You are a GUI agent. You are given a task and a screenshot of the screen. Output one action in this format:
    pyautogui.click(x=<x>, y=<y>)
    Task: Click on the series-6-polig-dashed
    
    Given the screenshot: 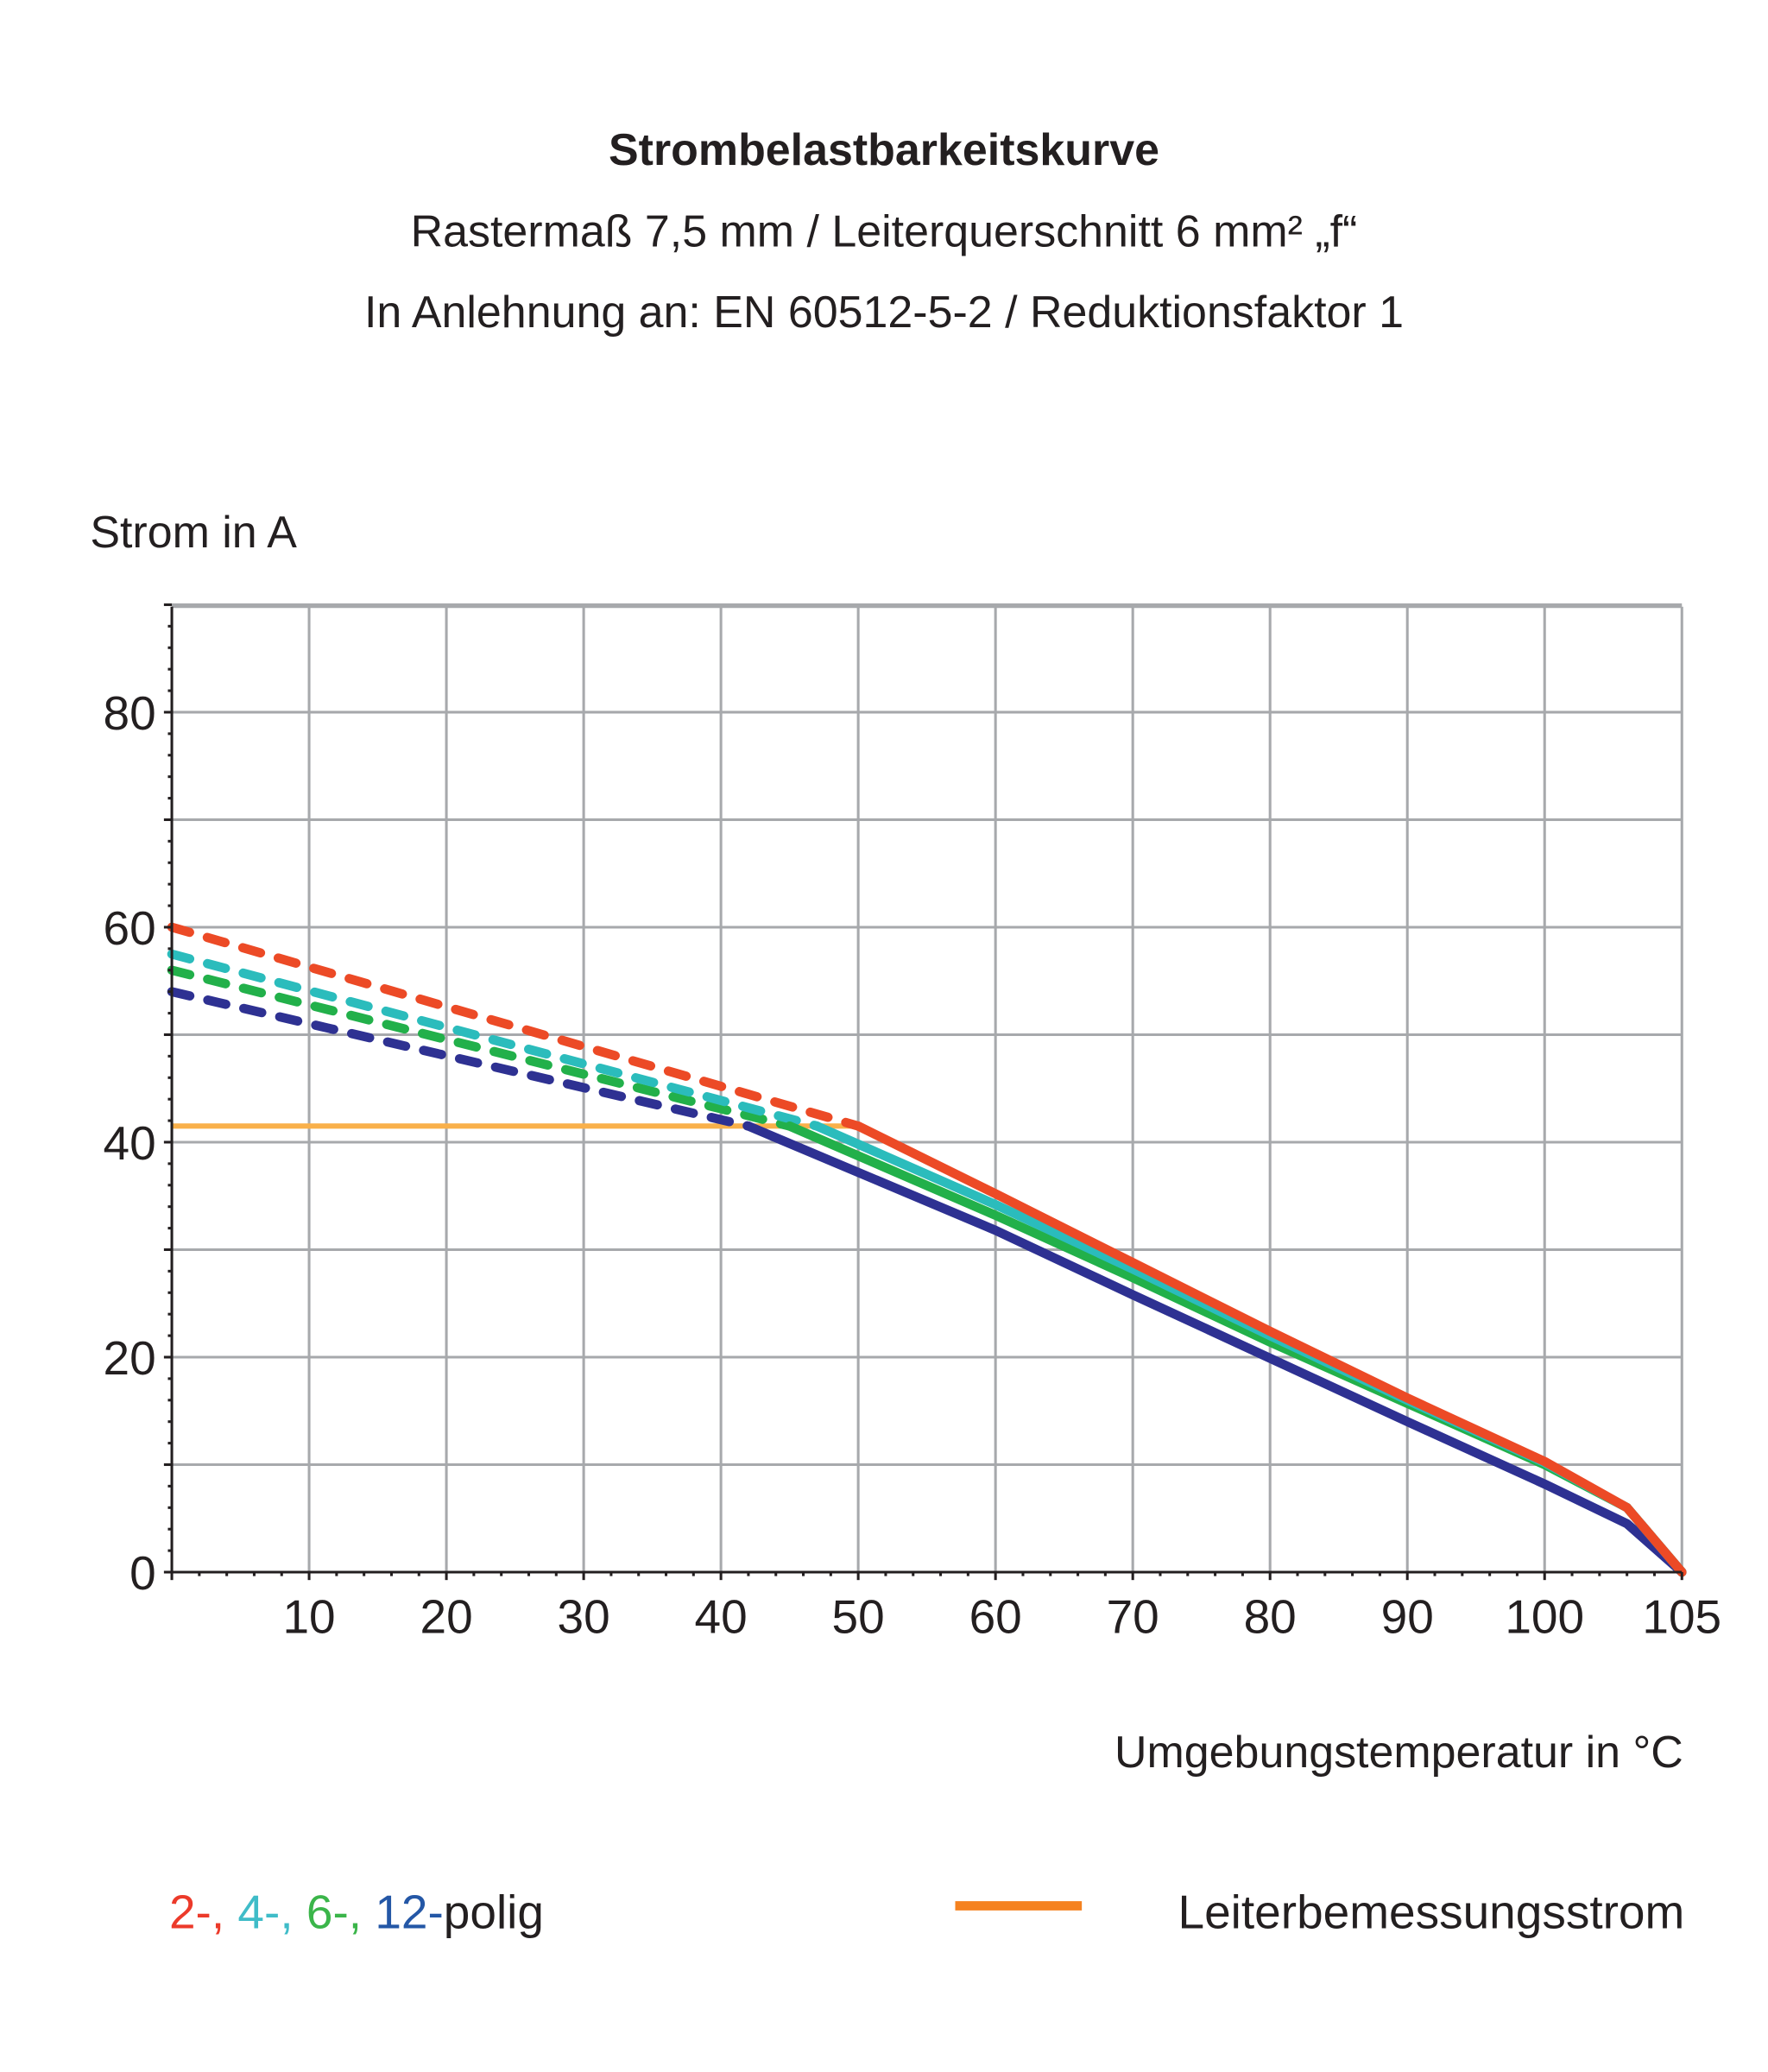 What is the action you would take?
    pyautogui.click(x=481, y=1048)
    